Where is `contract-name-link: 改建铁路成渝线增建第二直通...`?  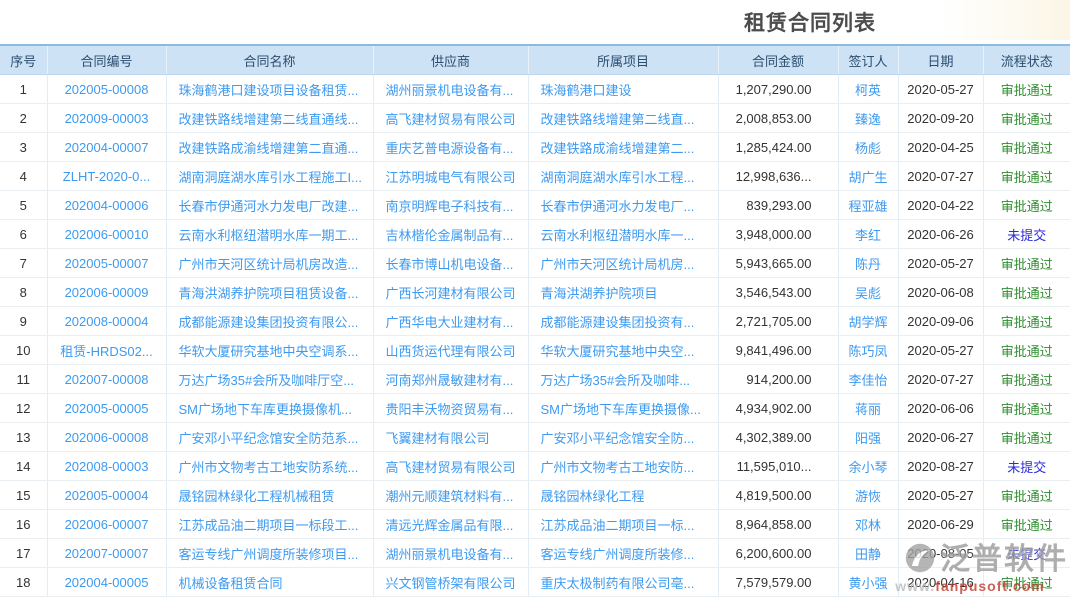
contract-name-link: 改建铁路成渝线增建第二直通... is located at coordinates (268, 148).